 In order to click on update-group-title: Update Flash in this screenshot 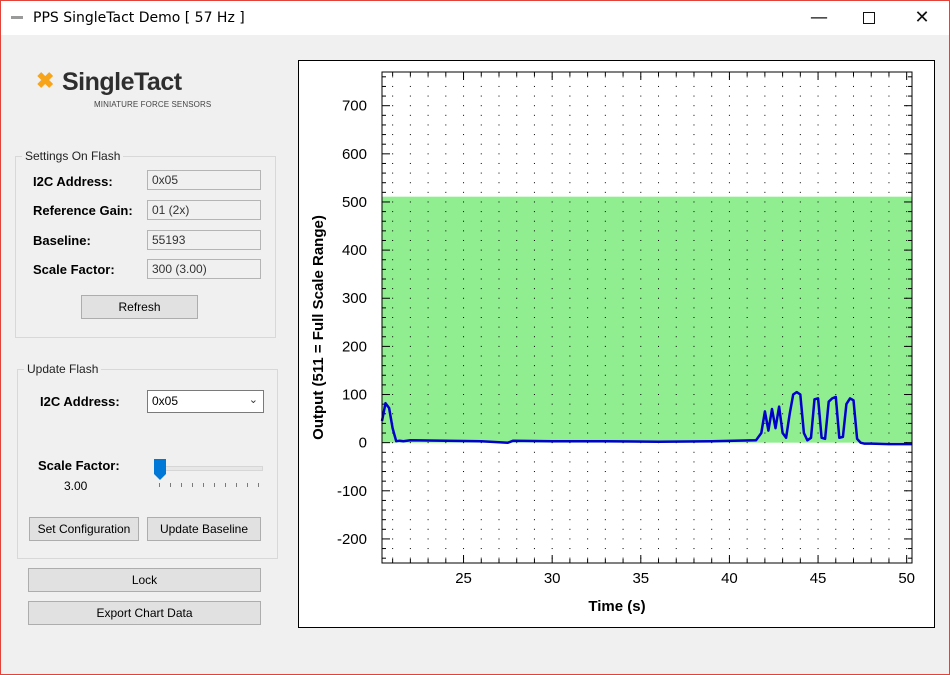, I will do `click(63, 369)`.